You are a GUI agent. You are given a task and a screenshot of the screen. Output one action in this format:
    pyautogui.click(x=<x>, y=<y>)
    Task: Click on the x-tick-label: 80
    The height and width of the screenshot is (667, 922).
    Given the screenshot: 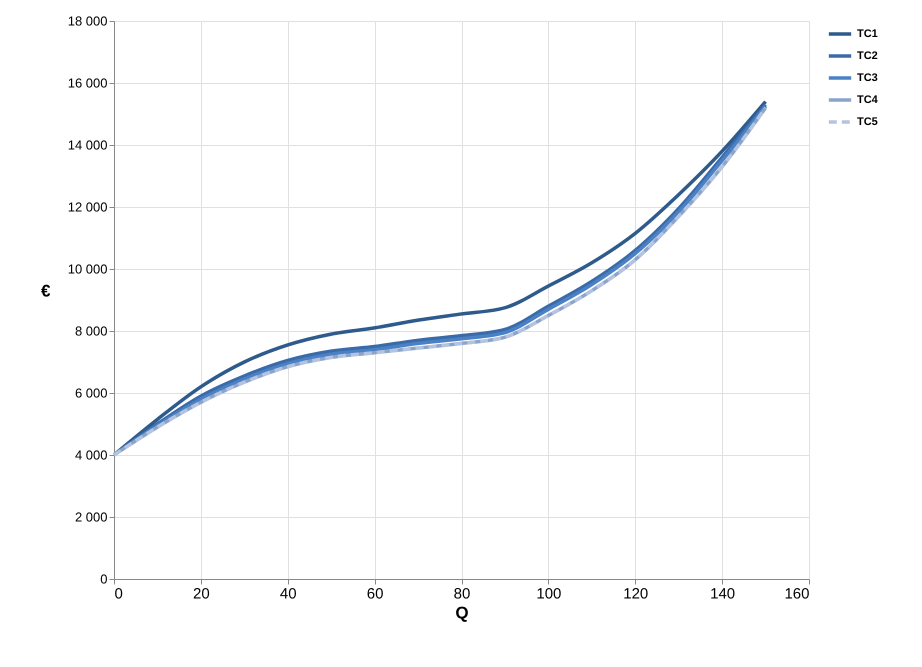 What is the action you would take?
    pyautogui.click(x=462, y=594)
    